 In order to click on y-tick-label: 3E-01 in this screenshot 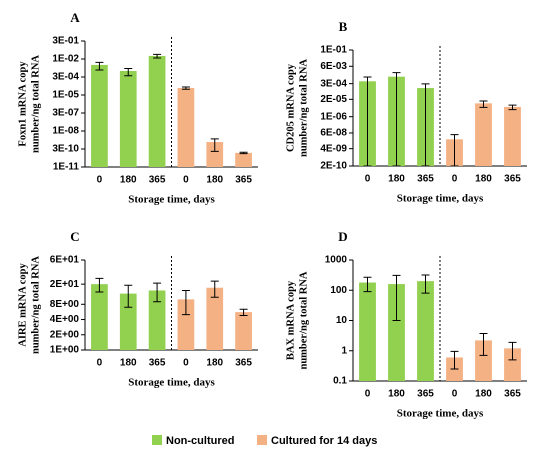, I will do `click(65, 41)`.